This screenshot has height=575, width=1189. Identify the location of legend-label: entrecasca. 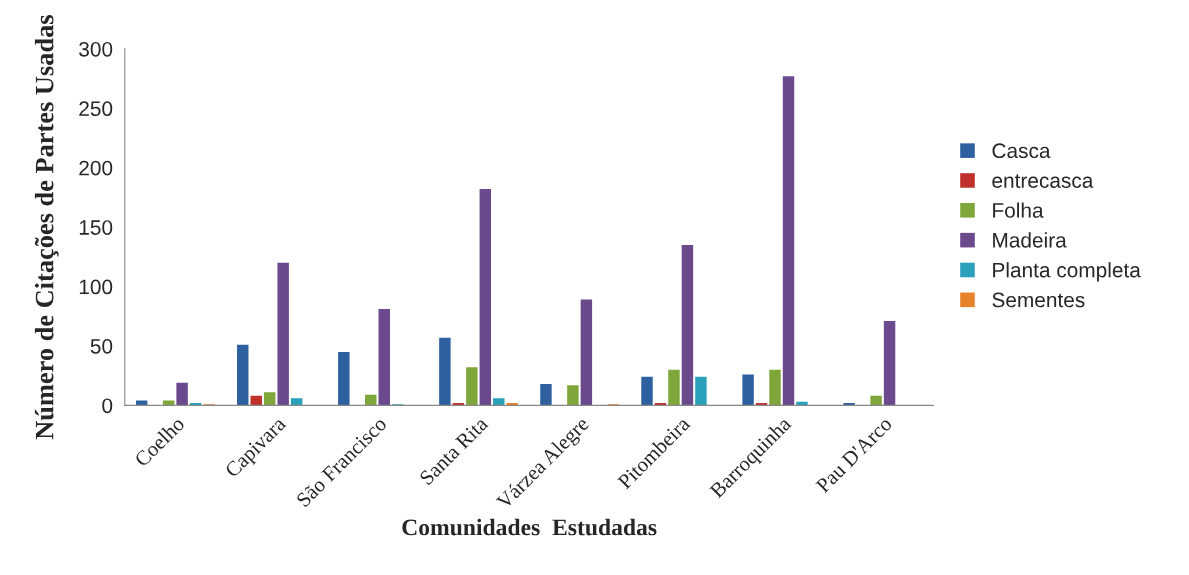
(1043, 181).